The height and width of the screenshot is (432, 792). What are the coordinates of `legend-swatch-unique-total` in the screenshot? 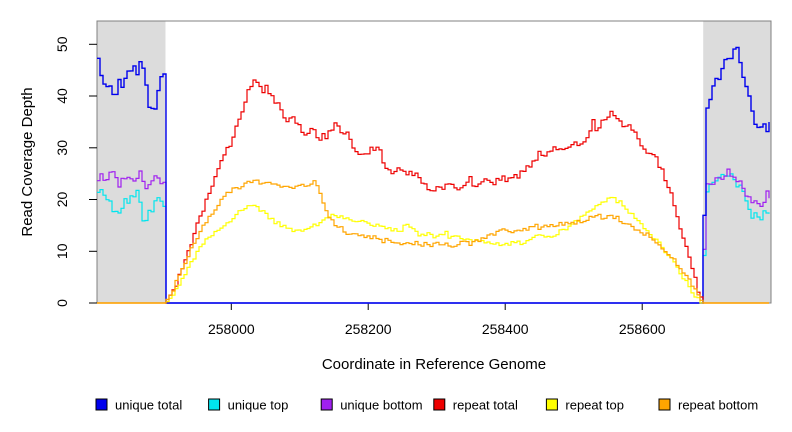 It's located at (101, 404).